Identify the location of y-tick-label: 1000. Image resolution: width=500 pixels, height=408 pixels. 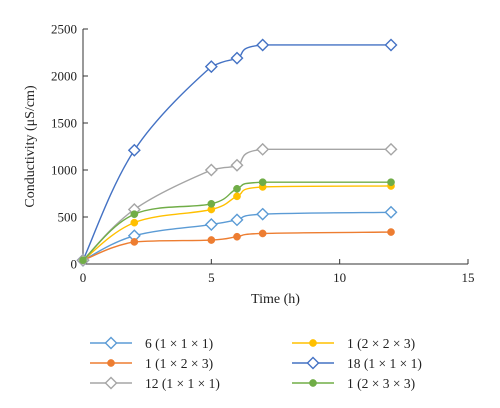
(64, 170).